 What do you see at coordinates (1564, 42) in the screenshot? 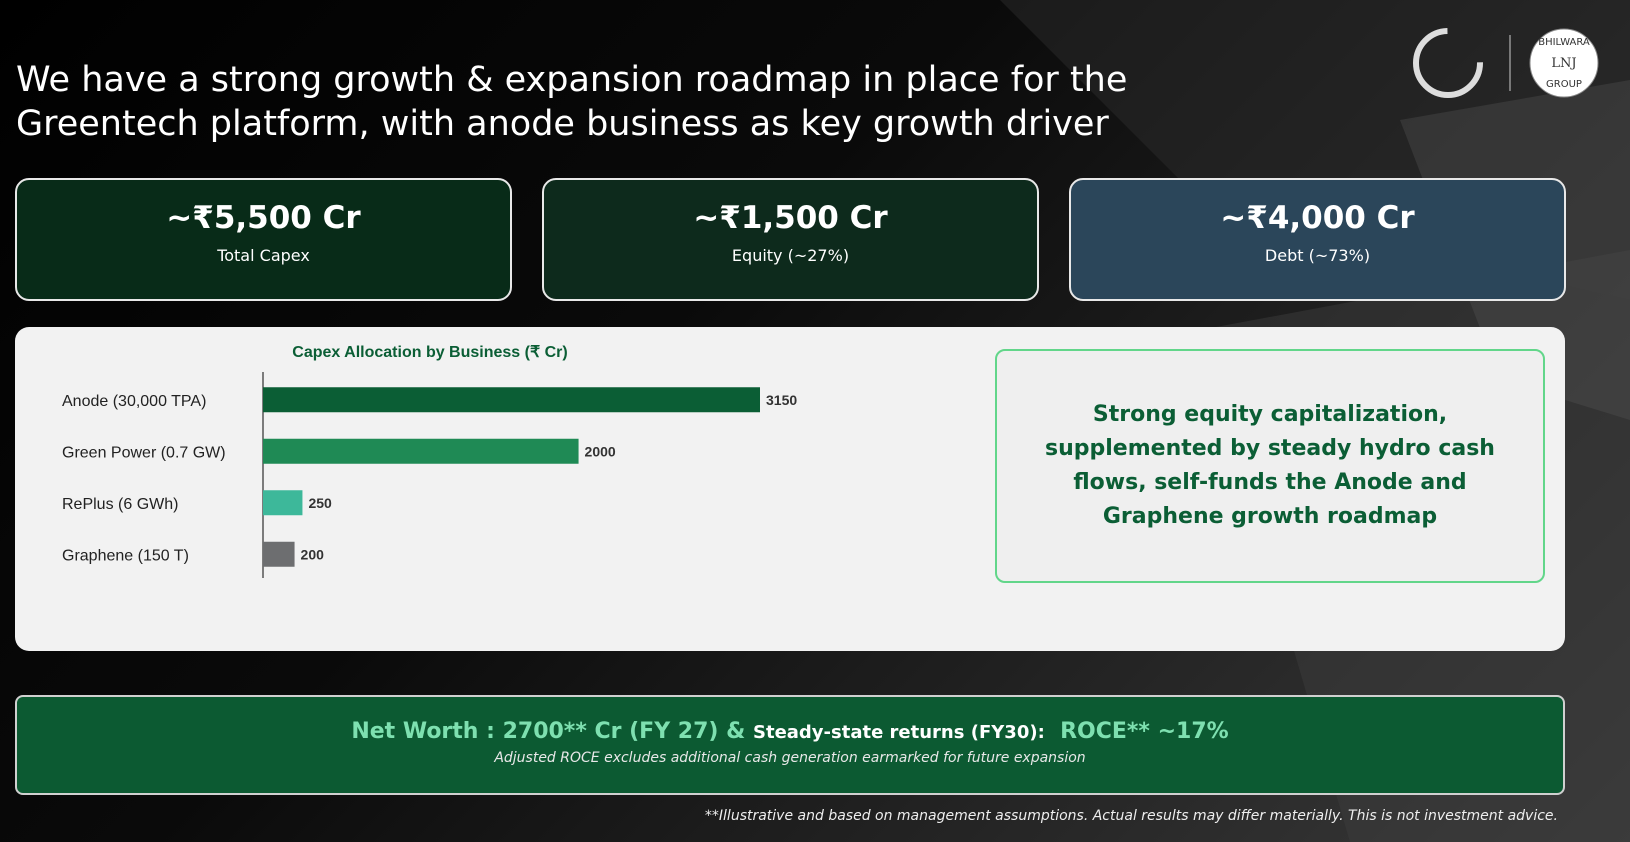
I see `logo-text: BHILWARA` at bounding box center [1564, 42].